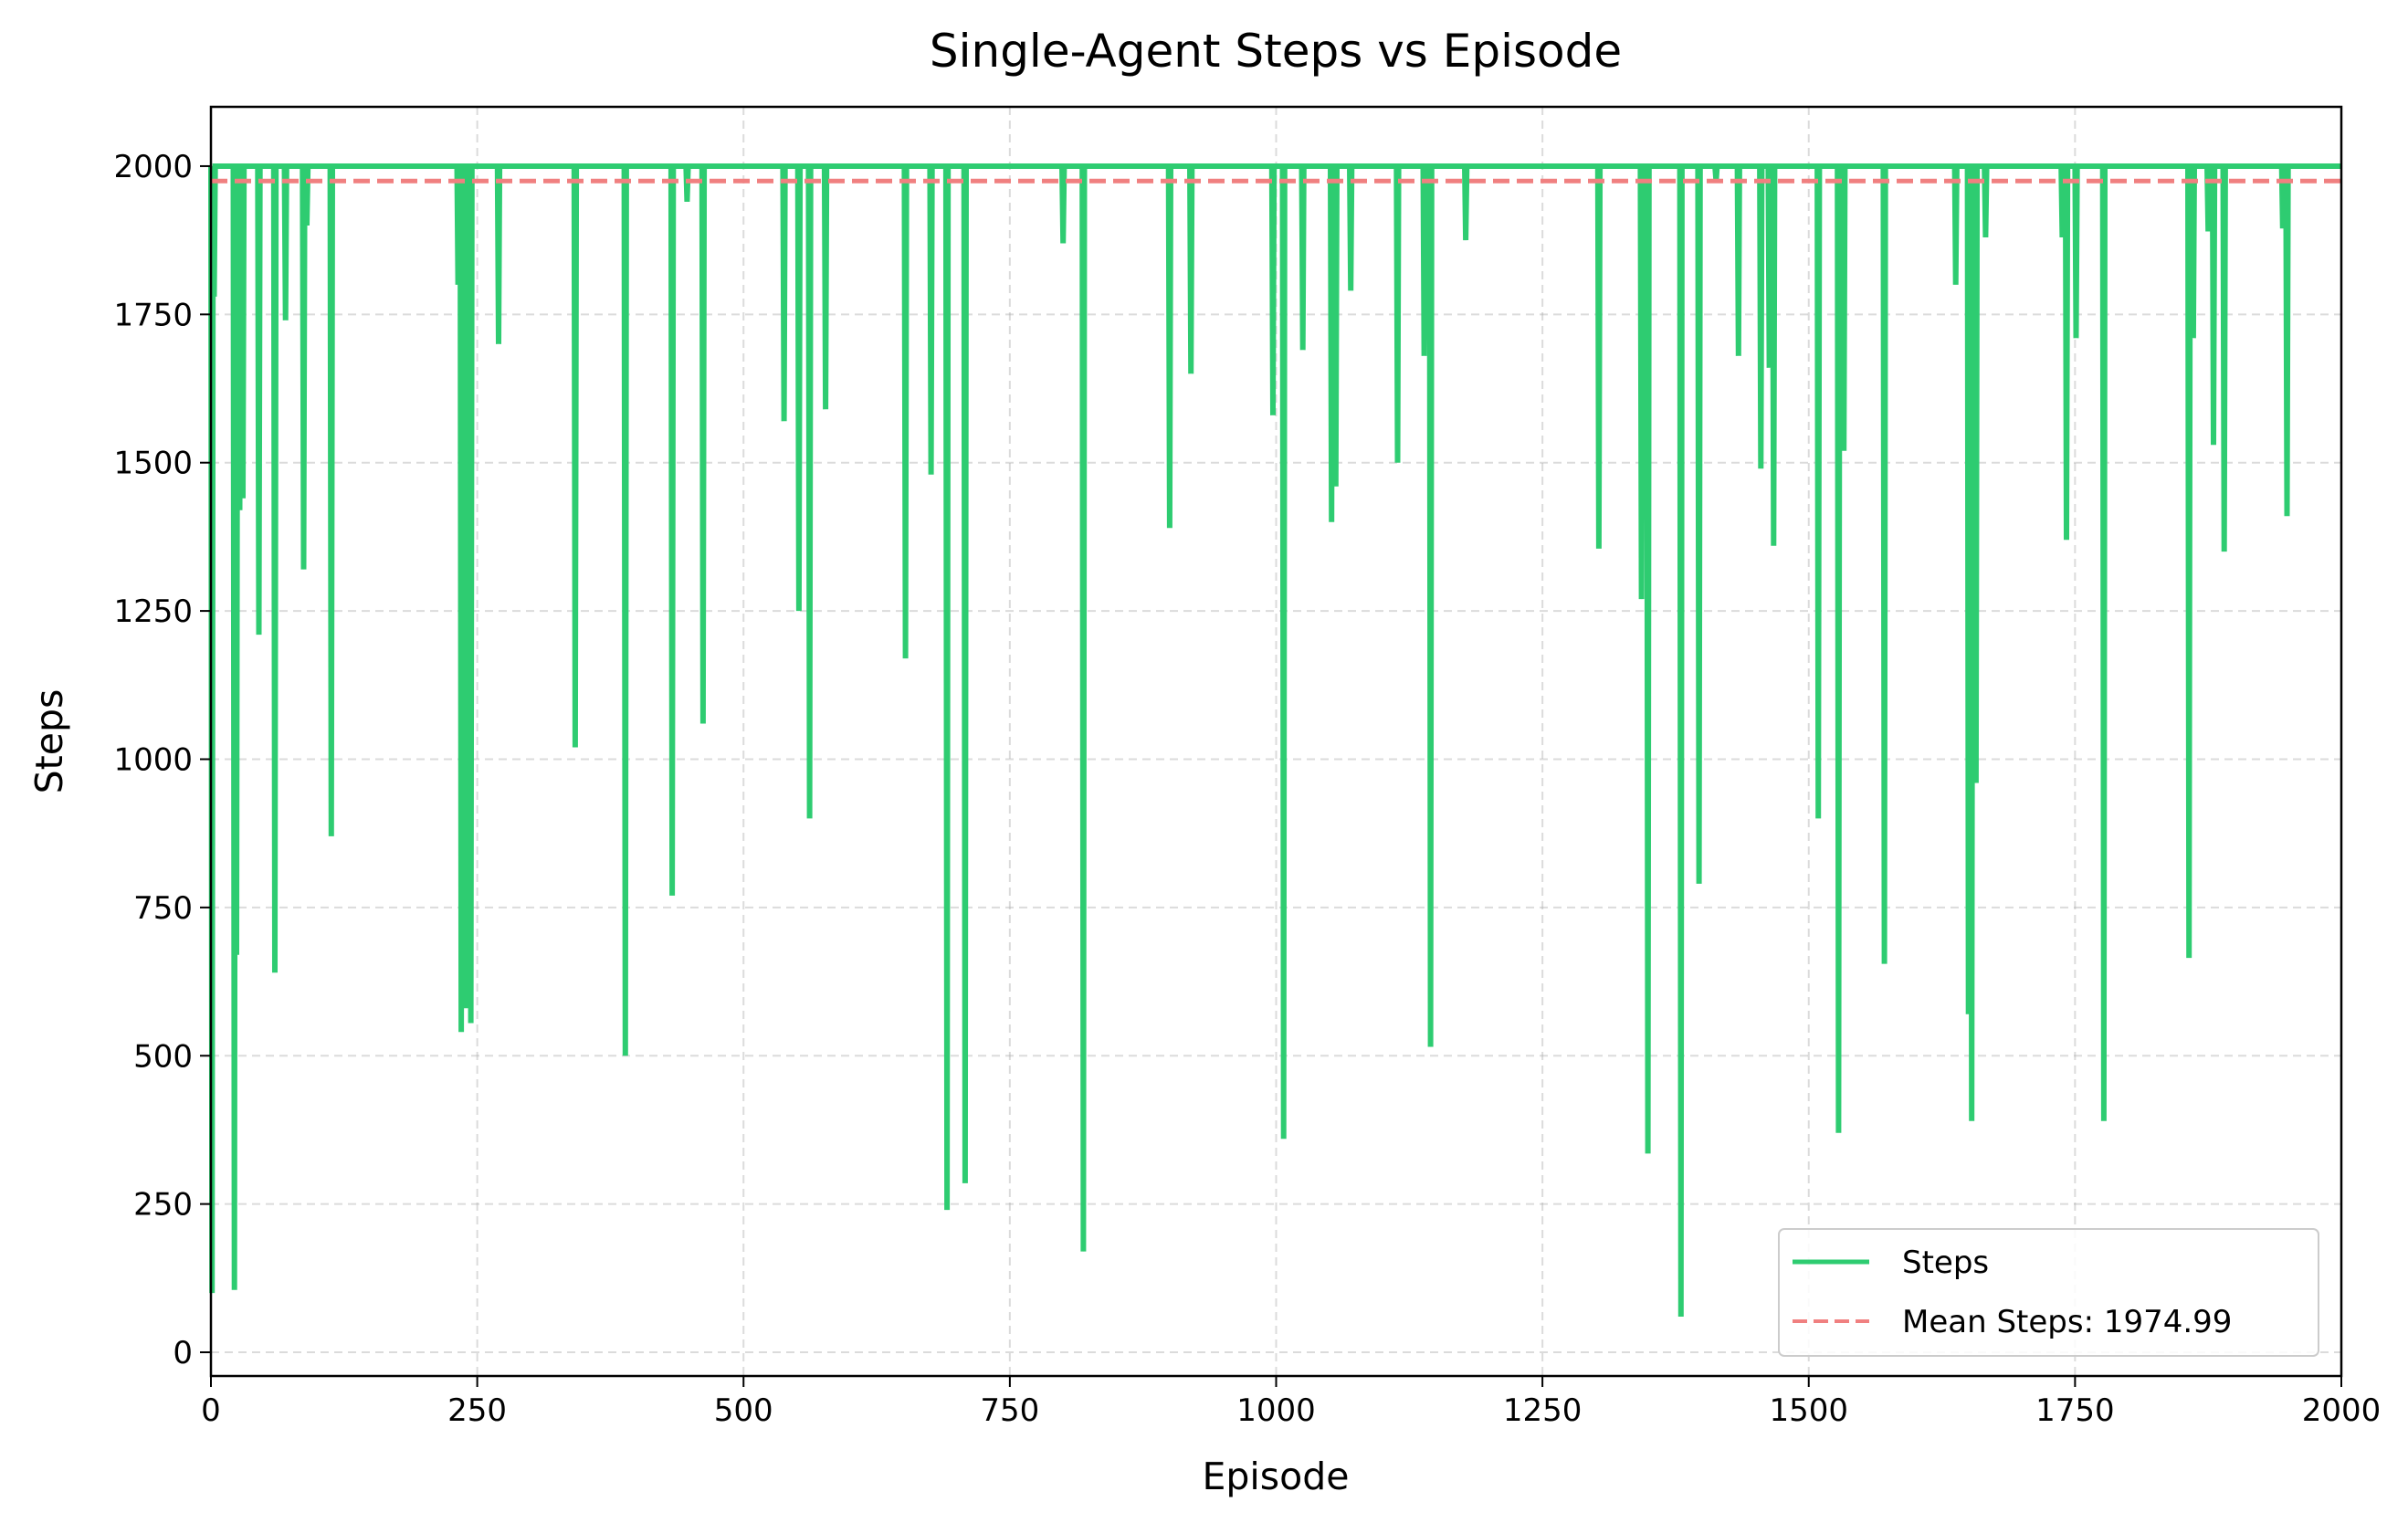 This screenshot has height=1523, width=2408. Describe the element at coordinates (1808, 1411) in the screenshot. I see `x-tick-label: 1500` at that location.